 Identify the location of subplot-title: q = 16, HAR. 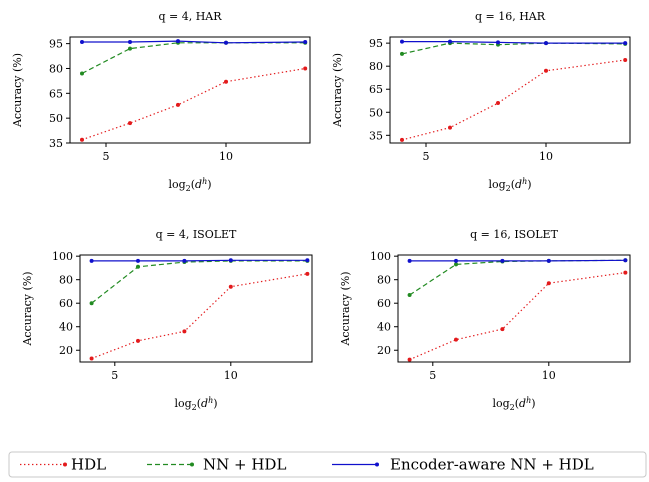
(510, 16).